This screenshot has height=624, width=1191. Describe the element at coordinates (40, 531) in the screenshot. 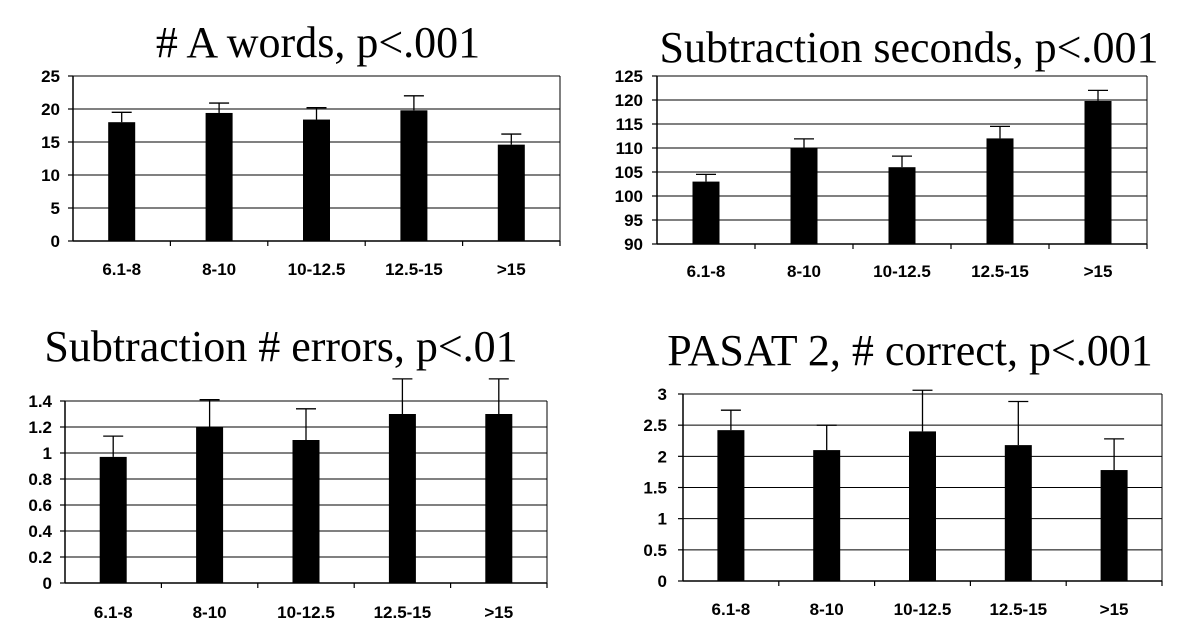

I see `y-tick-label: 0.4` at that location.